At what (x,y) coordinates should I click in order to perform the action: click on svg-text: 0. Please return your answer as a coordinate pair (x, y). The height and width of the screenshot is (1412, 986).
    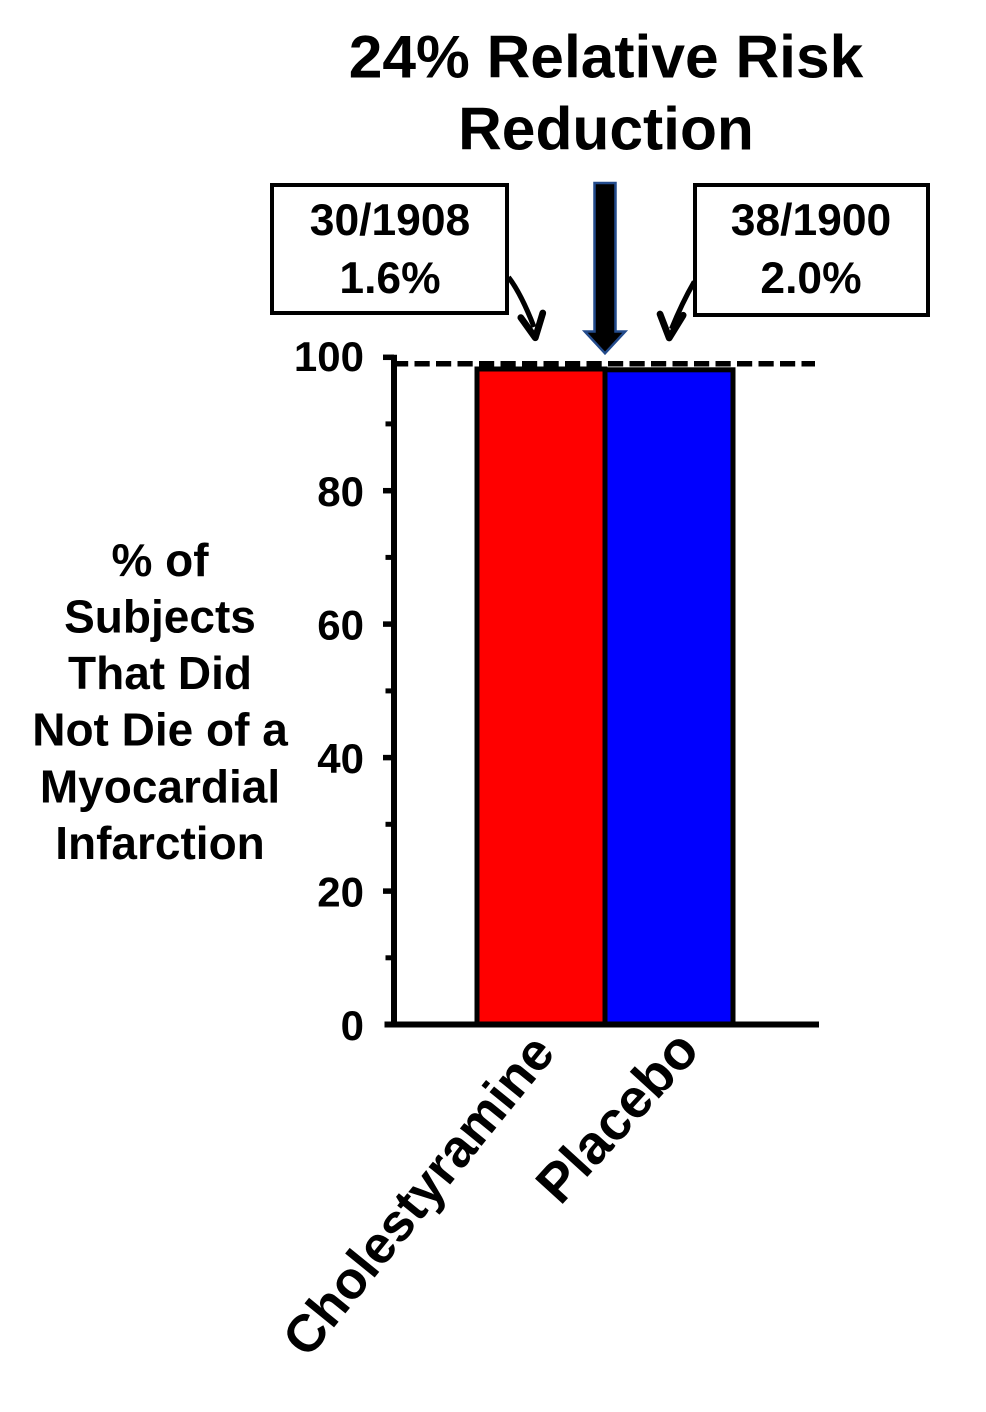
    Looking at the image, I should click on (352, 1025).